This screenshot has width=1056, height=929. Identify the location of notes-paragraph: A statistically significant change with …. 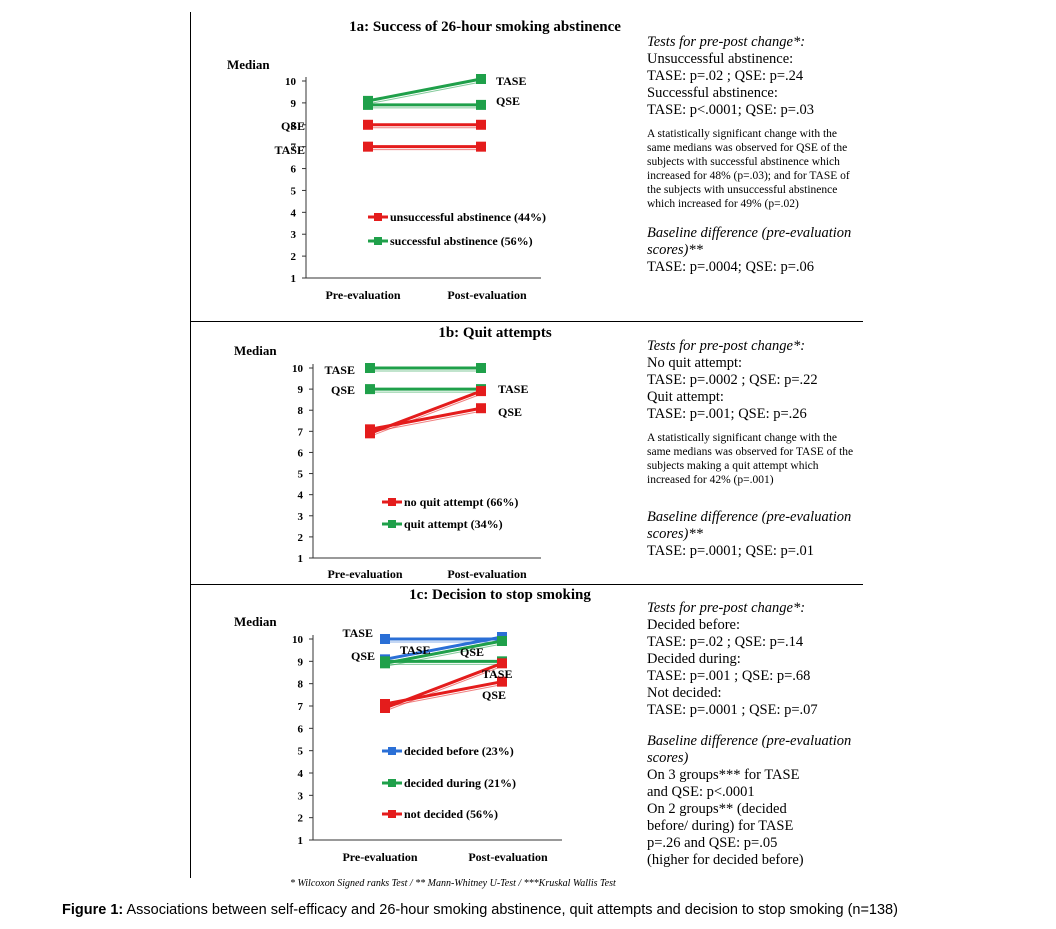
(748, 169).